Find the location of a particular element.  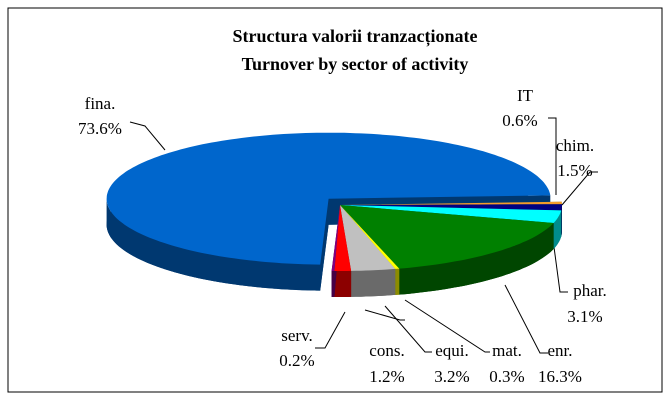

slice-label: phar. is located at coordinates (590, 290).